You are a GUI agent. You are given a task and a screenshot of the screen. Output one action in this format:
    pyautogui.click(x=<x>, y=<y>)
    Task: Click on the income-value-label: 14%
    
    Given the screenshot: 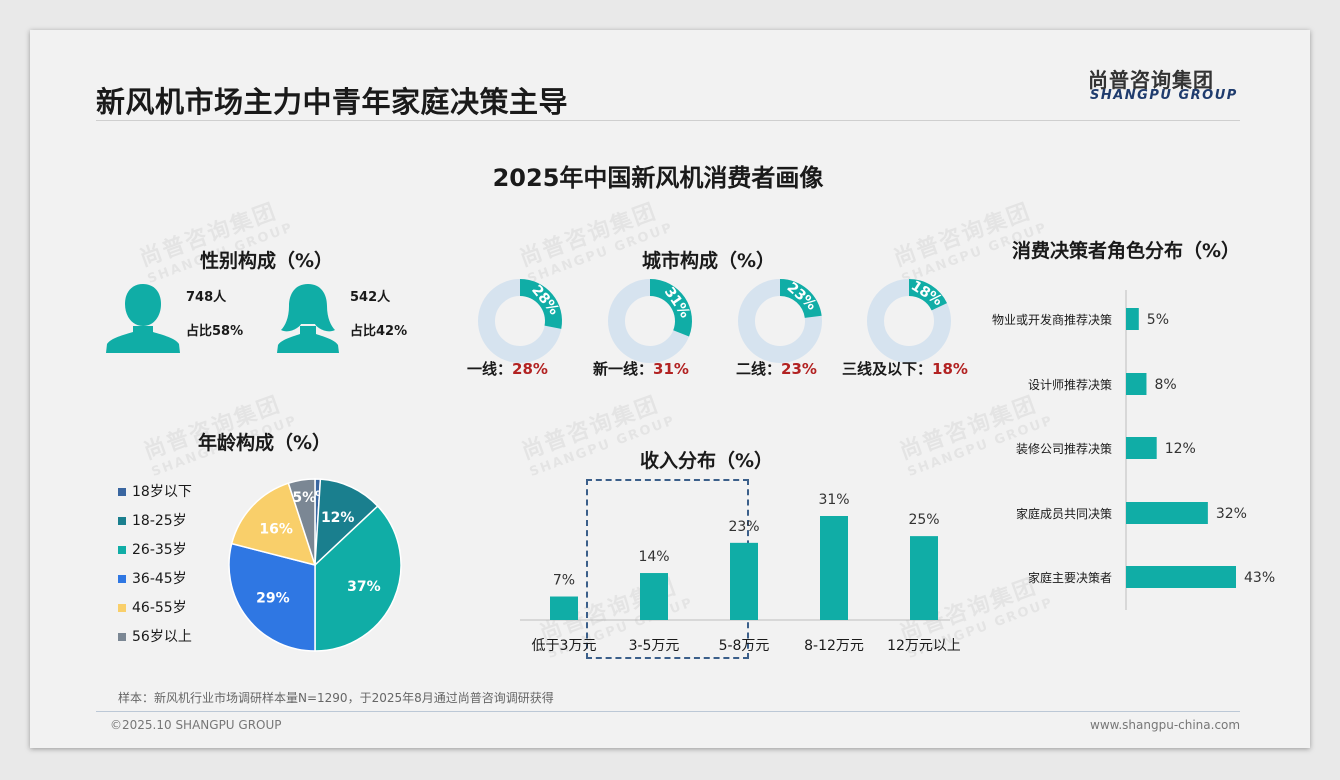 What is the action you would take?
    pyautogui.click(x=653, y=557)
    